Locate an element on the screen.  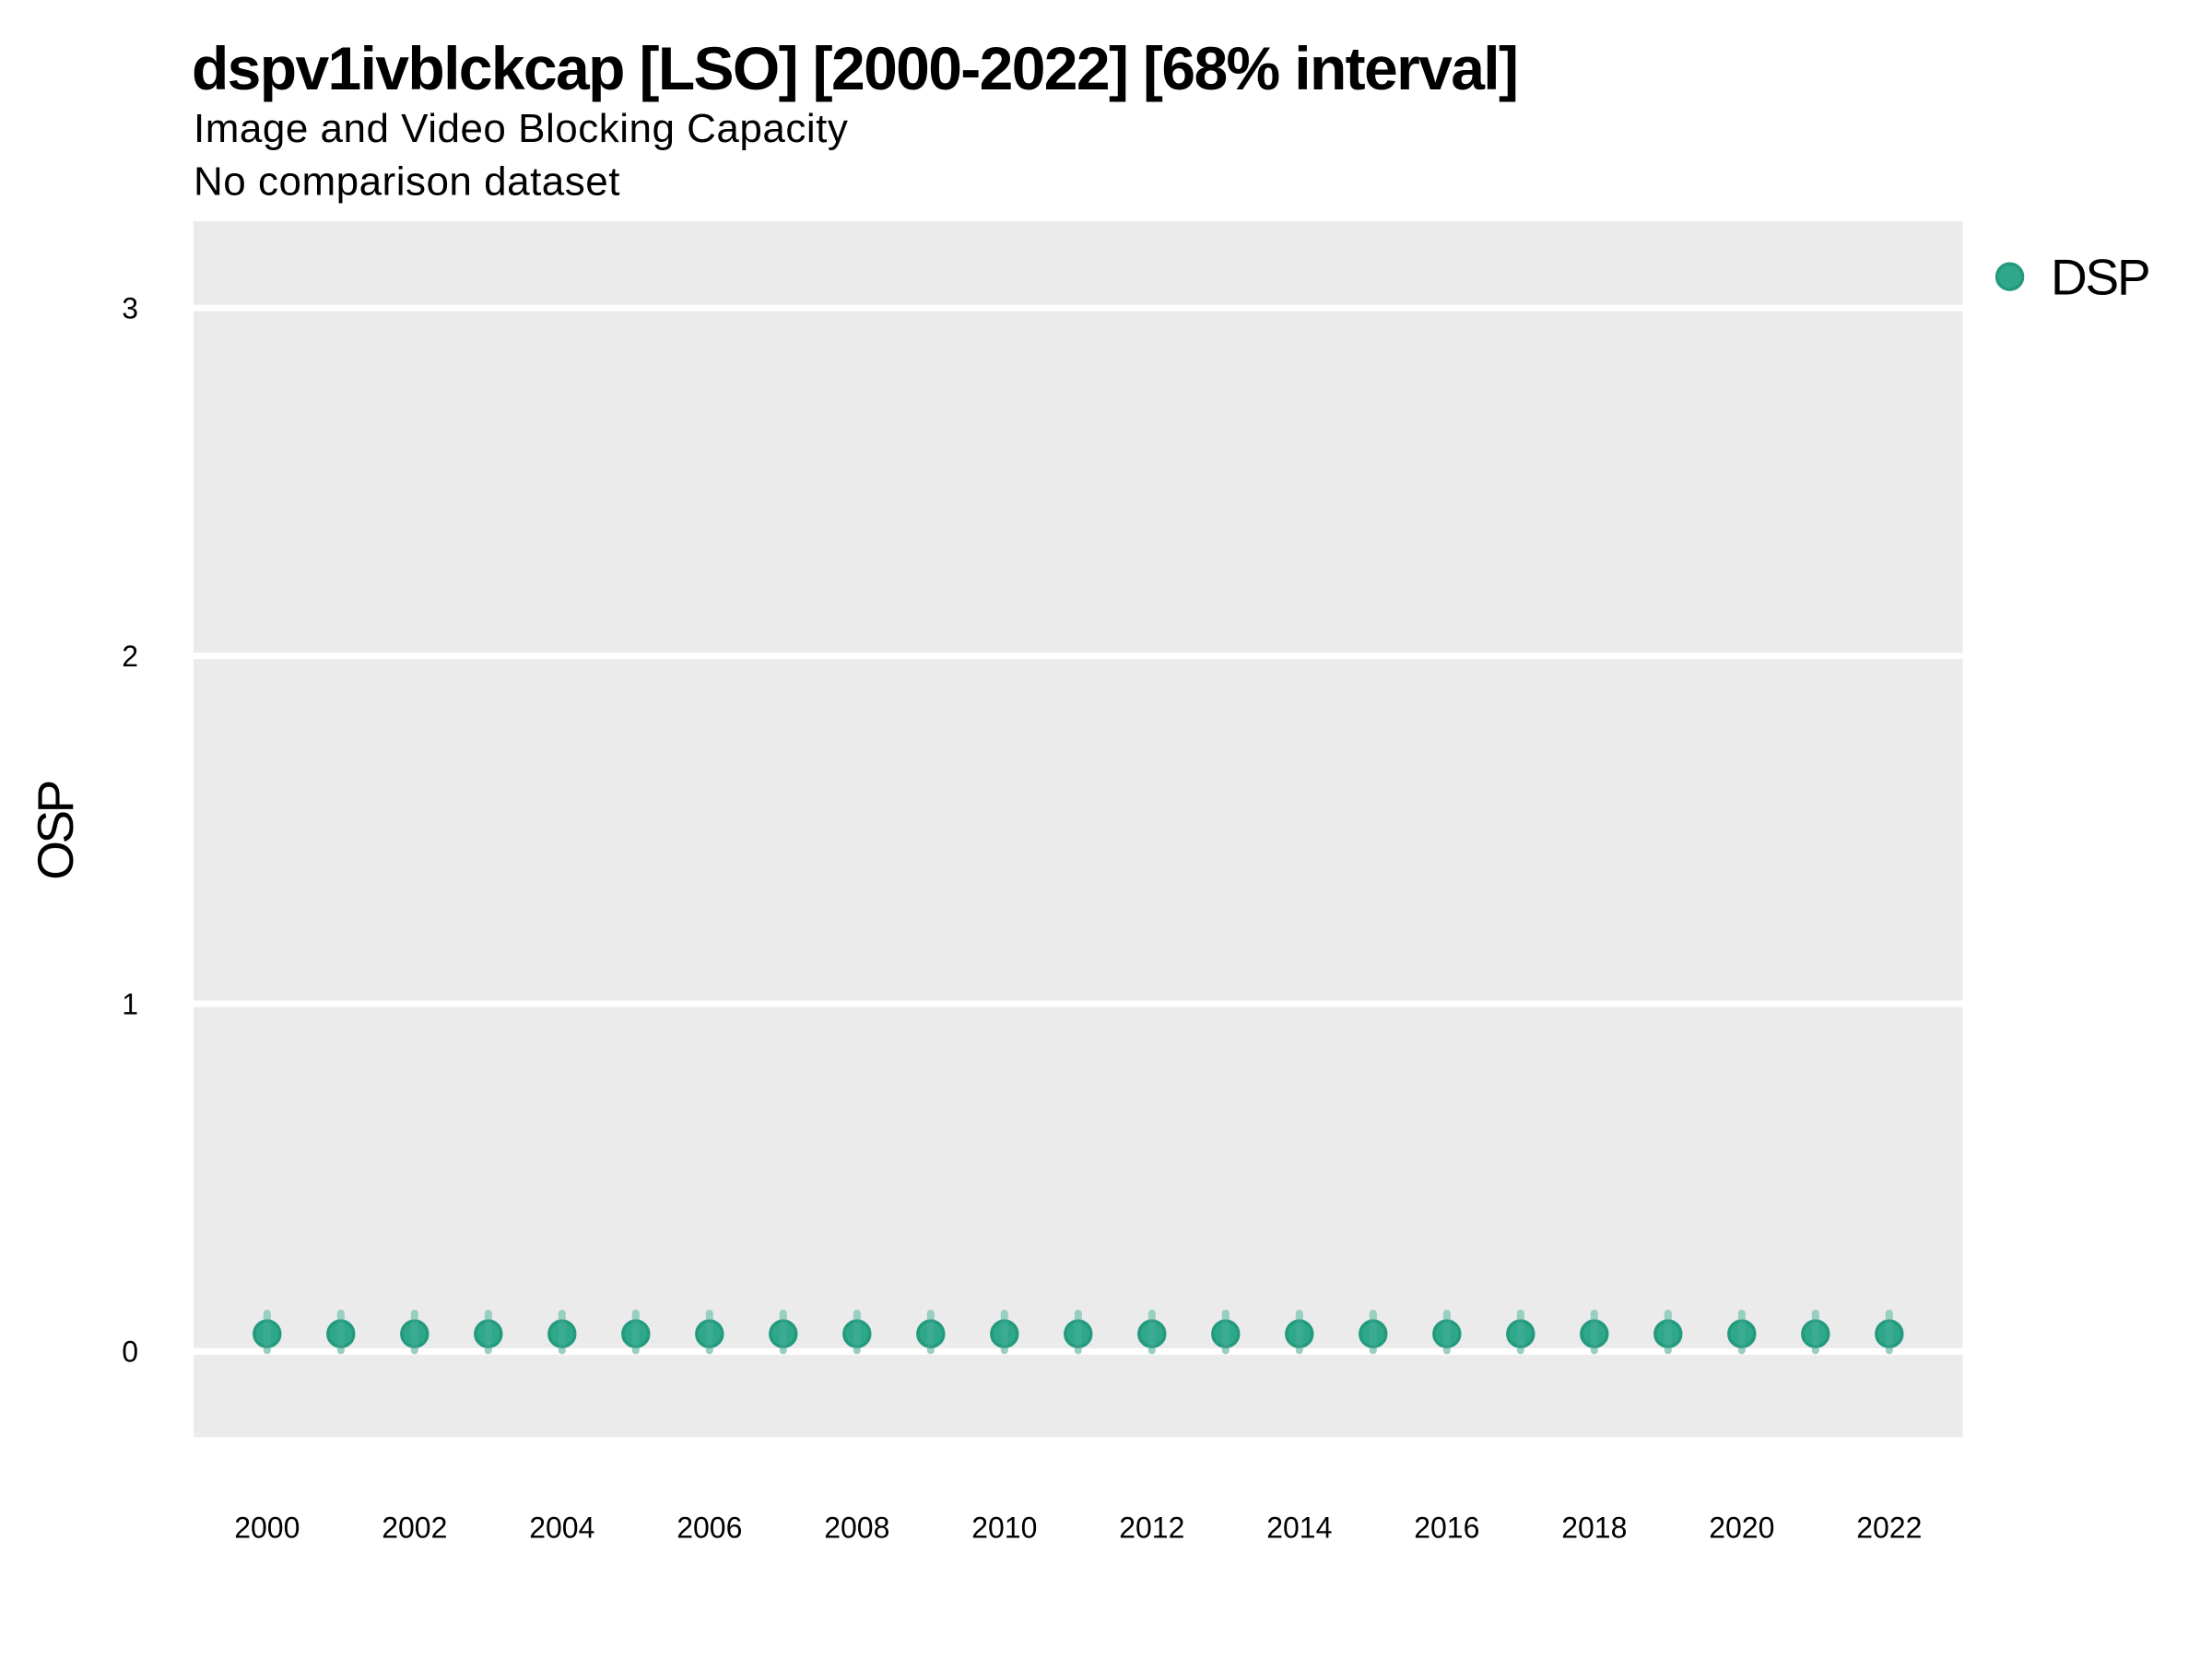
svg-text: 1 is located at coordinates (130, 1003).